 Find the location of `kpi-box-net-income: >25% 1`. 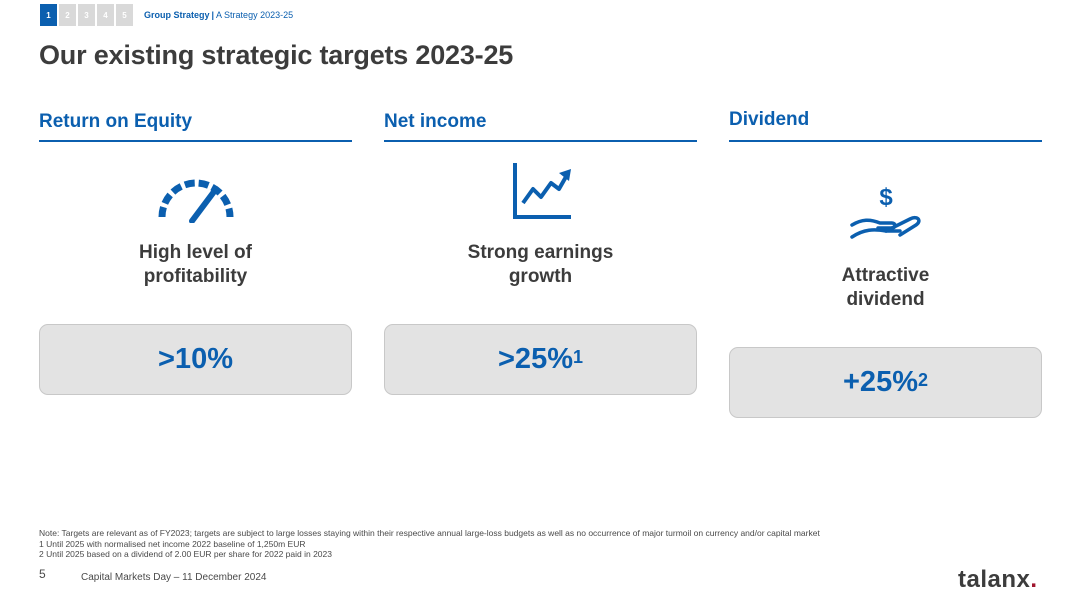

kpi-box-net-income: >25% 1 is located at coordinates (540, 359).